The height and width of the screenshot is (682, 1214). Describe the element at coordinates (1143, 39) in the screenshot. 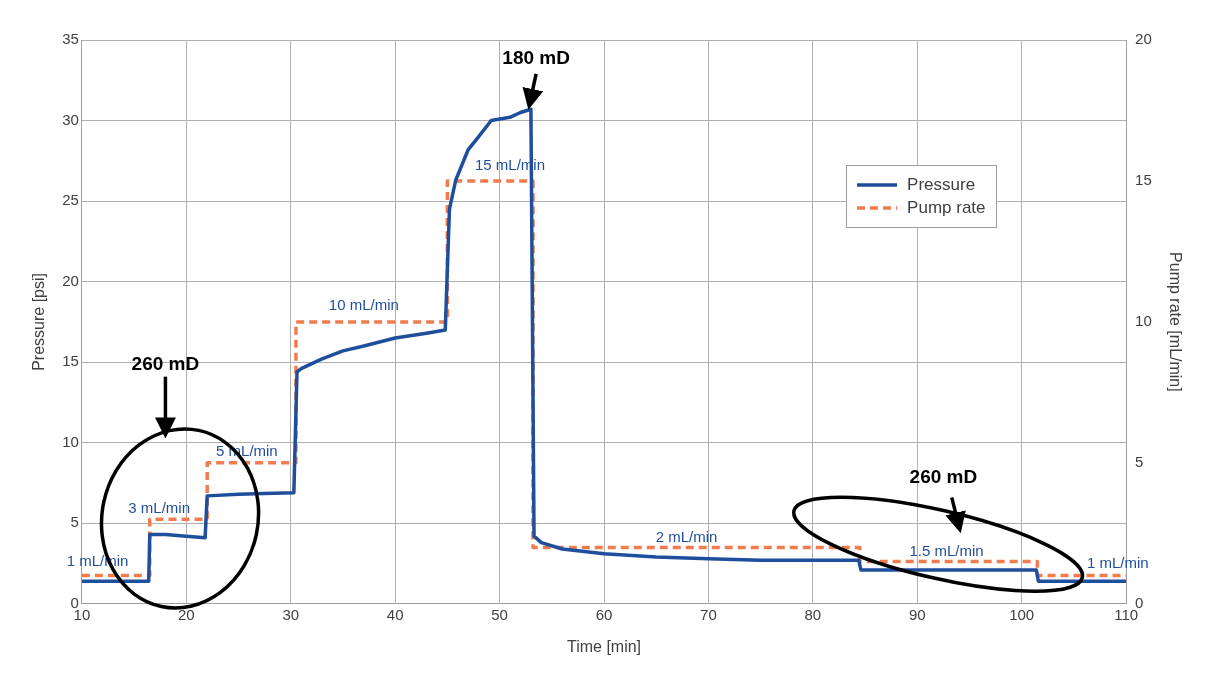

I see `y2-tick-label: 20` at that location.